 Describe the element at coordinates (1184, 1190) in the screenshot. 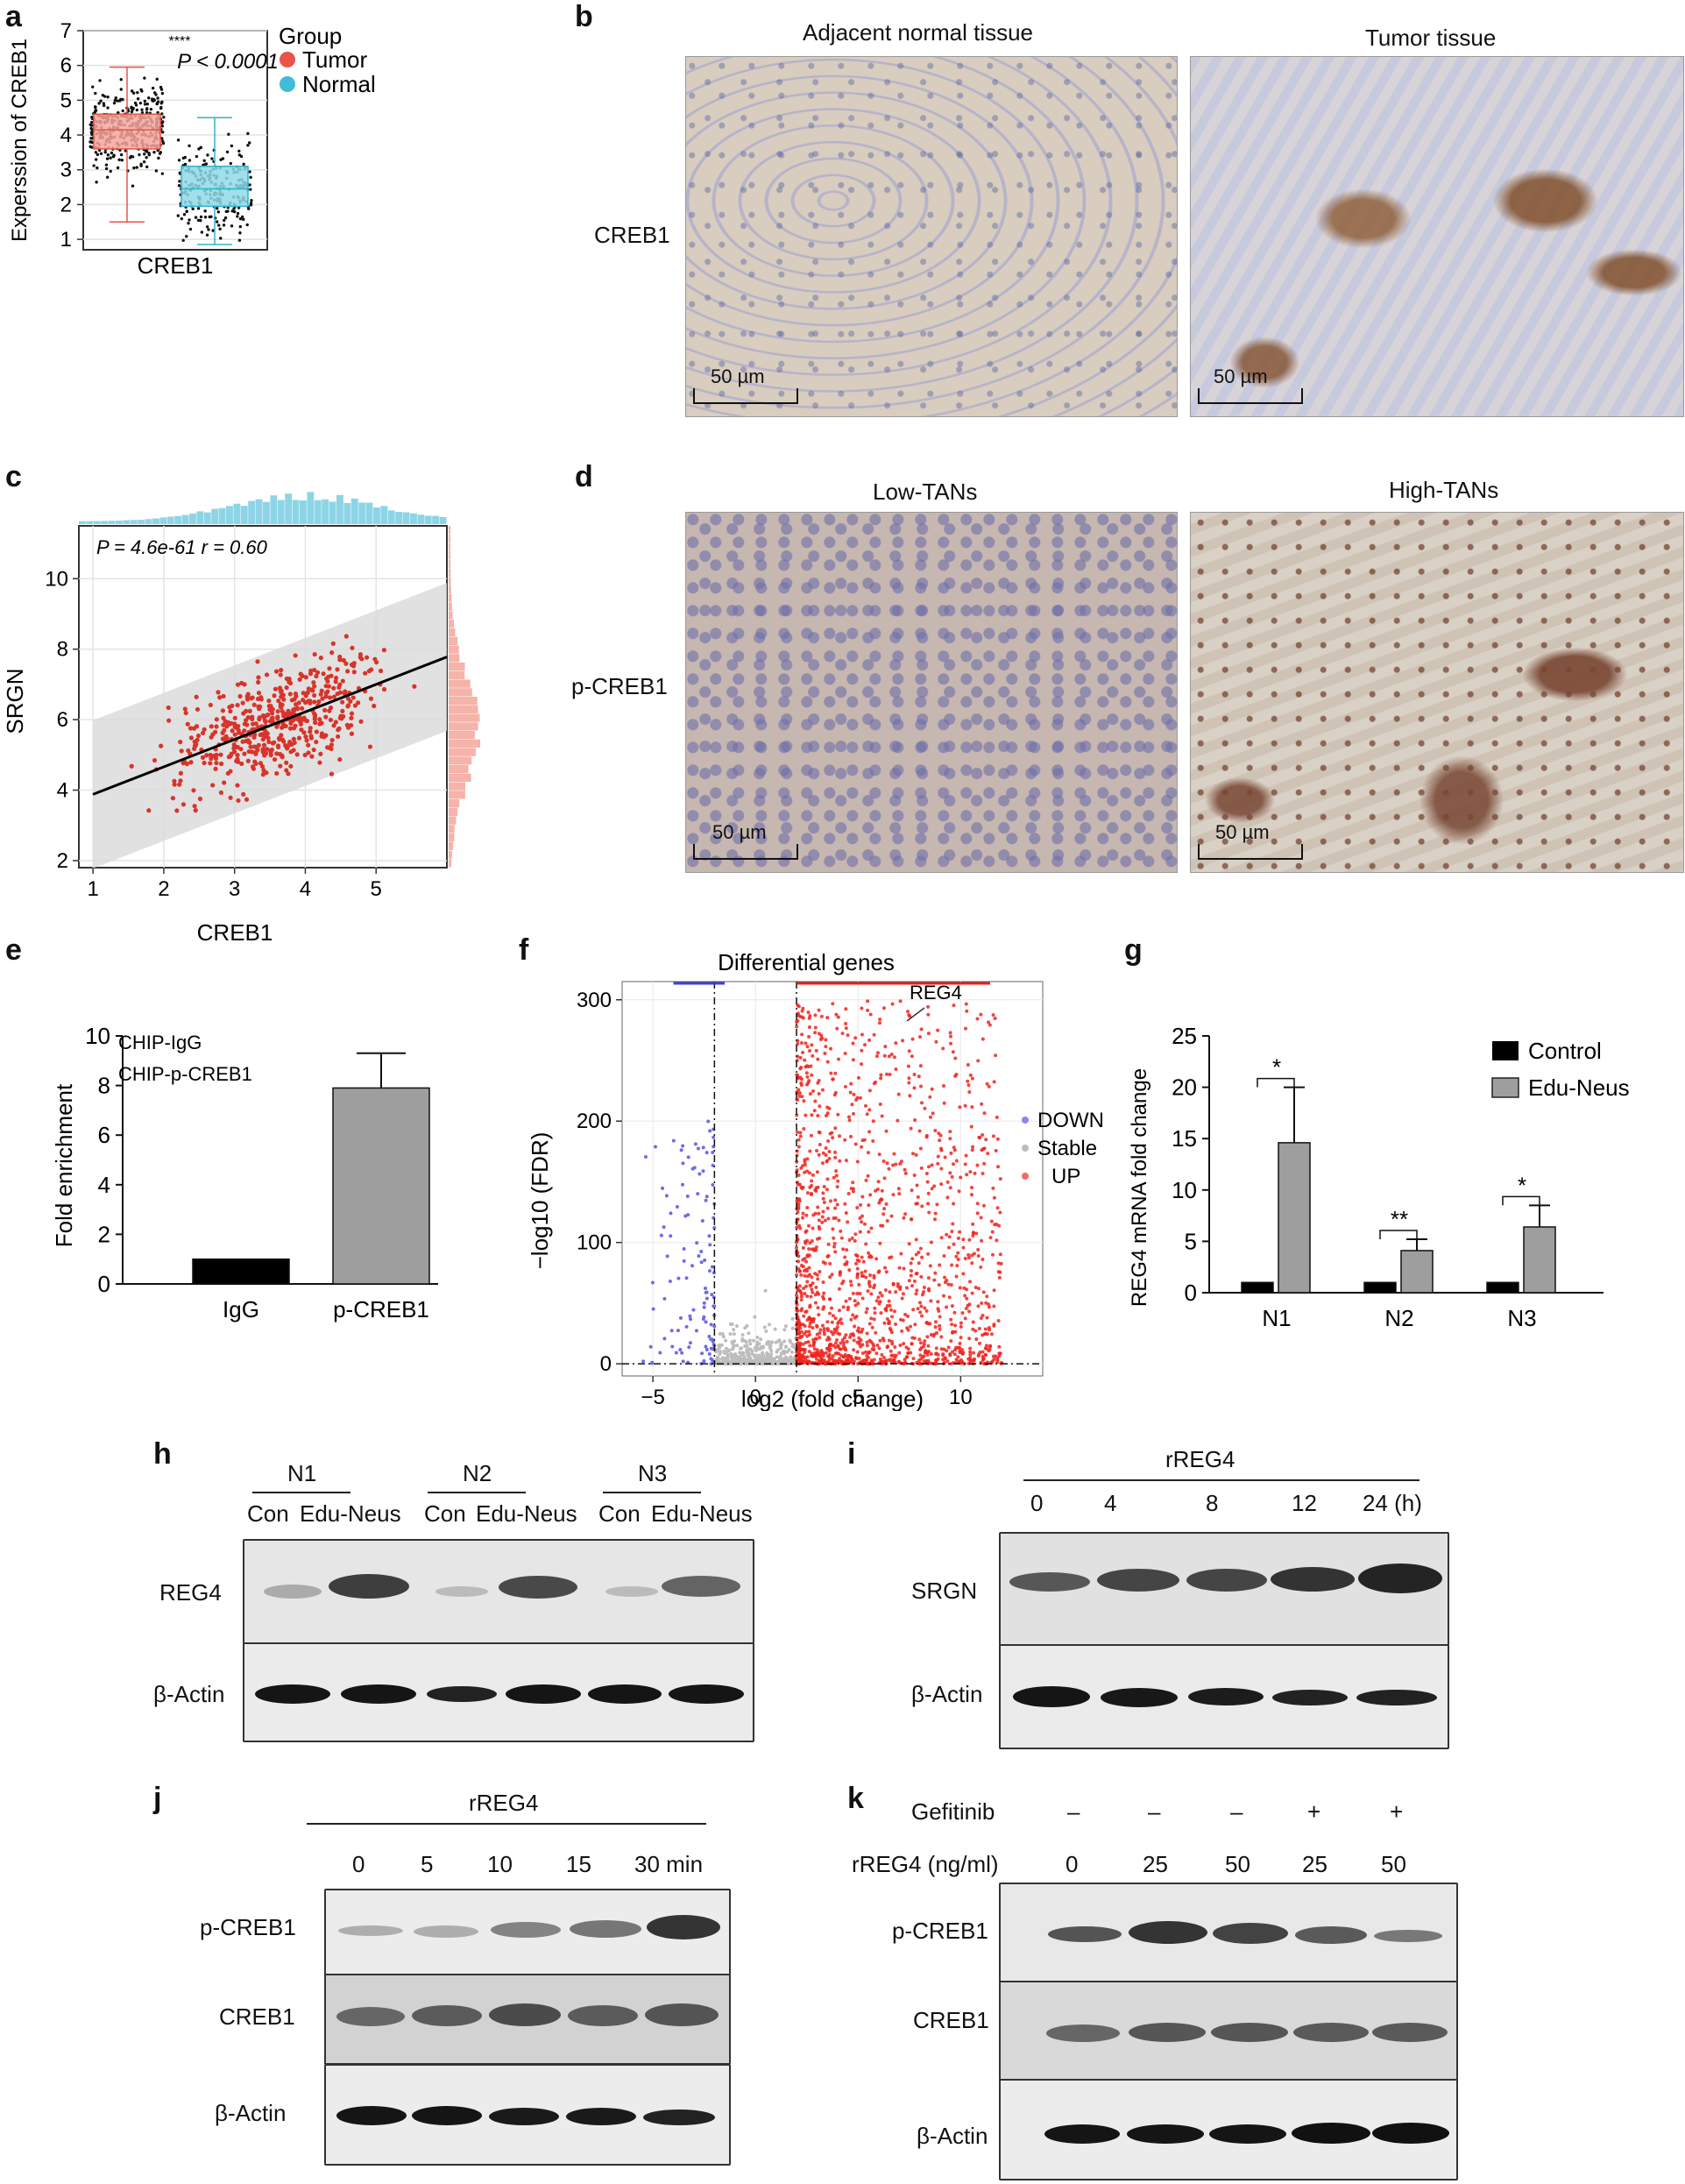

I see `g-ytick-label: 10` at that location.